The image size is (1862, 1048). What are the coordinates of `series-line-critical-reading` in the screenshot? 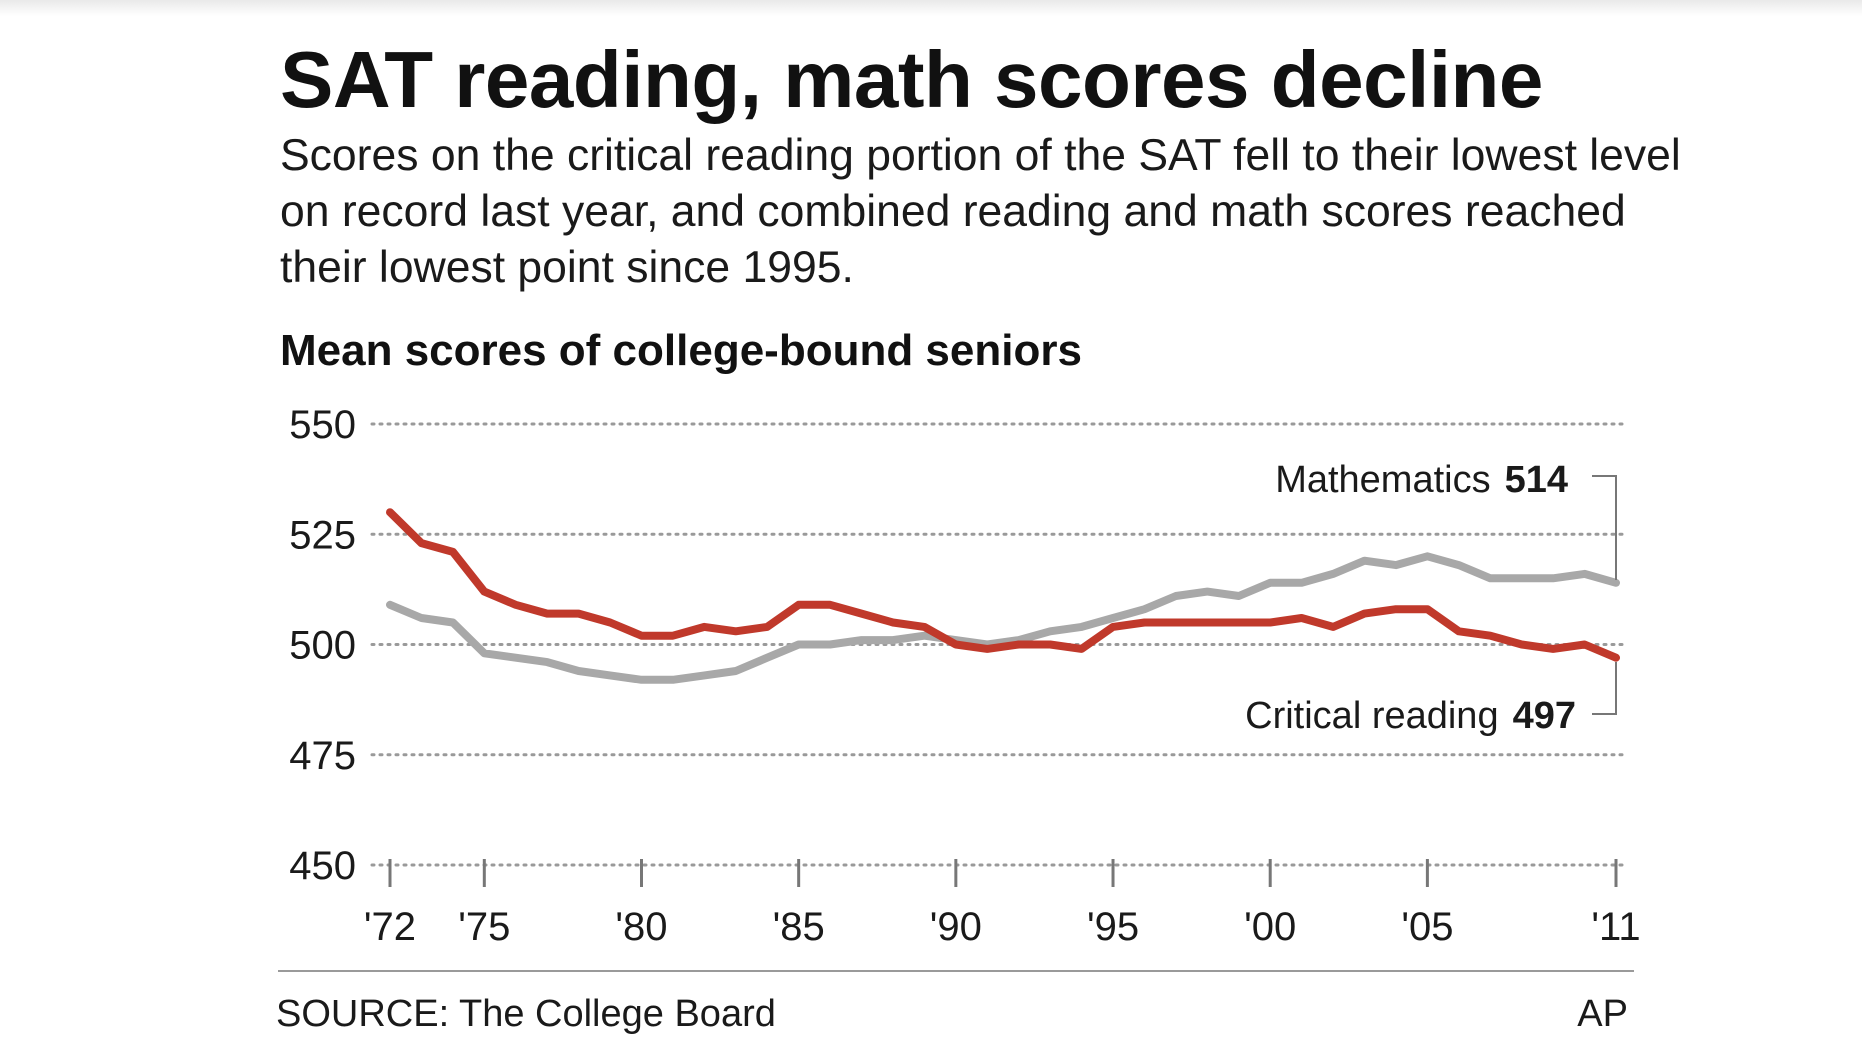 It's located at (1003, 585).